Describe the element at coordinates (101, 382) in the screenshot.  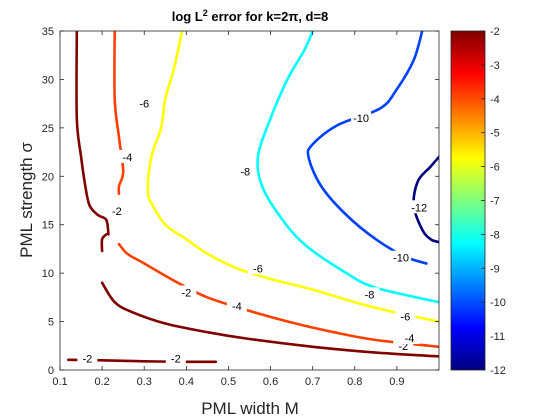
I see `x-tick-label: 0.2` at that location.